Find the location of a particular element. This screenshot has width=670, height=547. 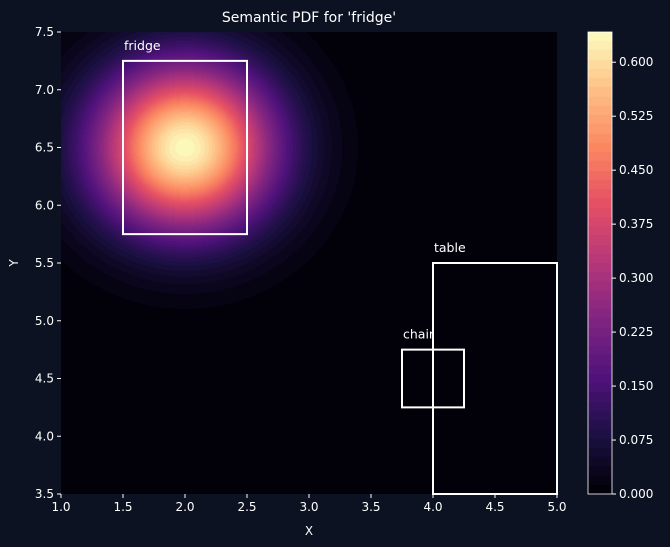

x-tick-label: 4.0 is located at coordinates (432, 507).